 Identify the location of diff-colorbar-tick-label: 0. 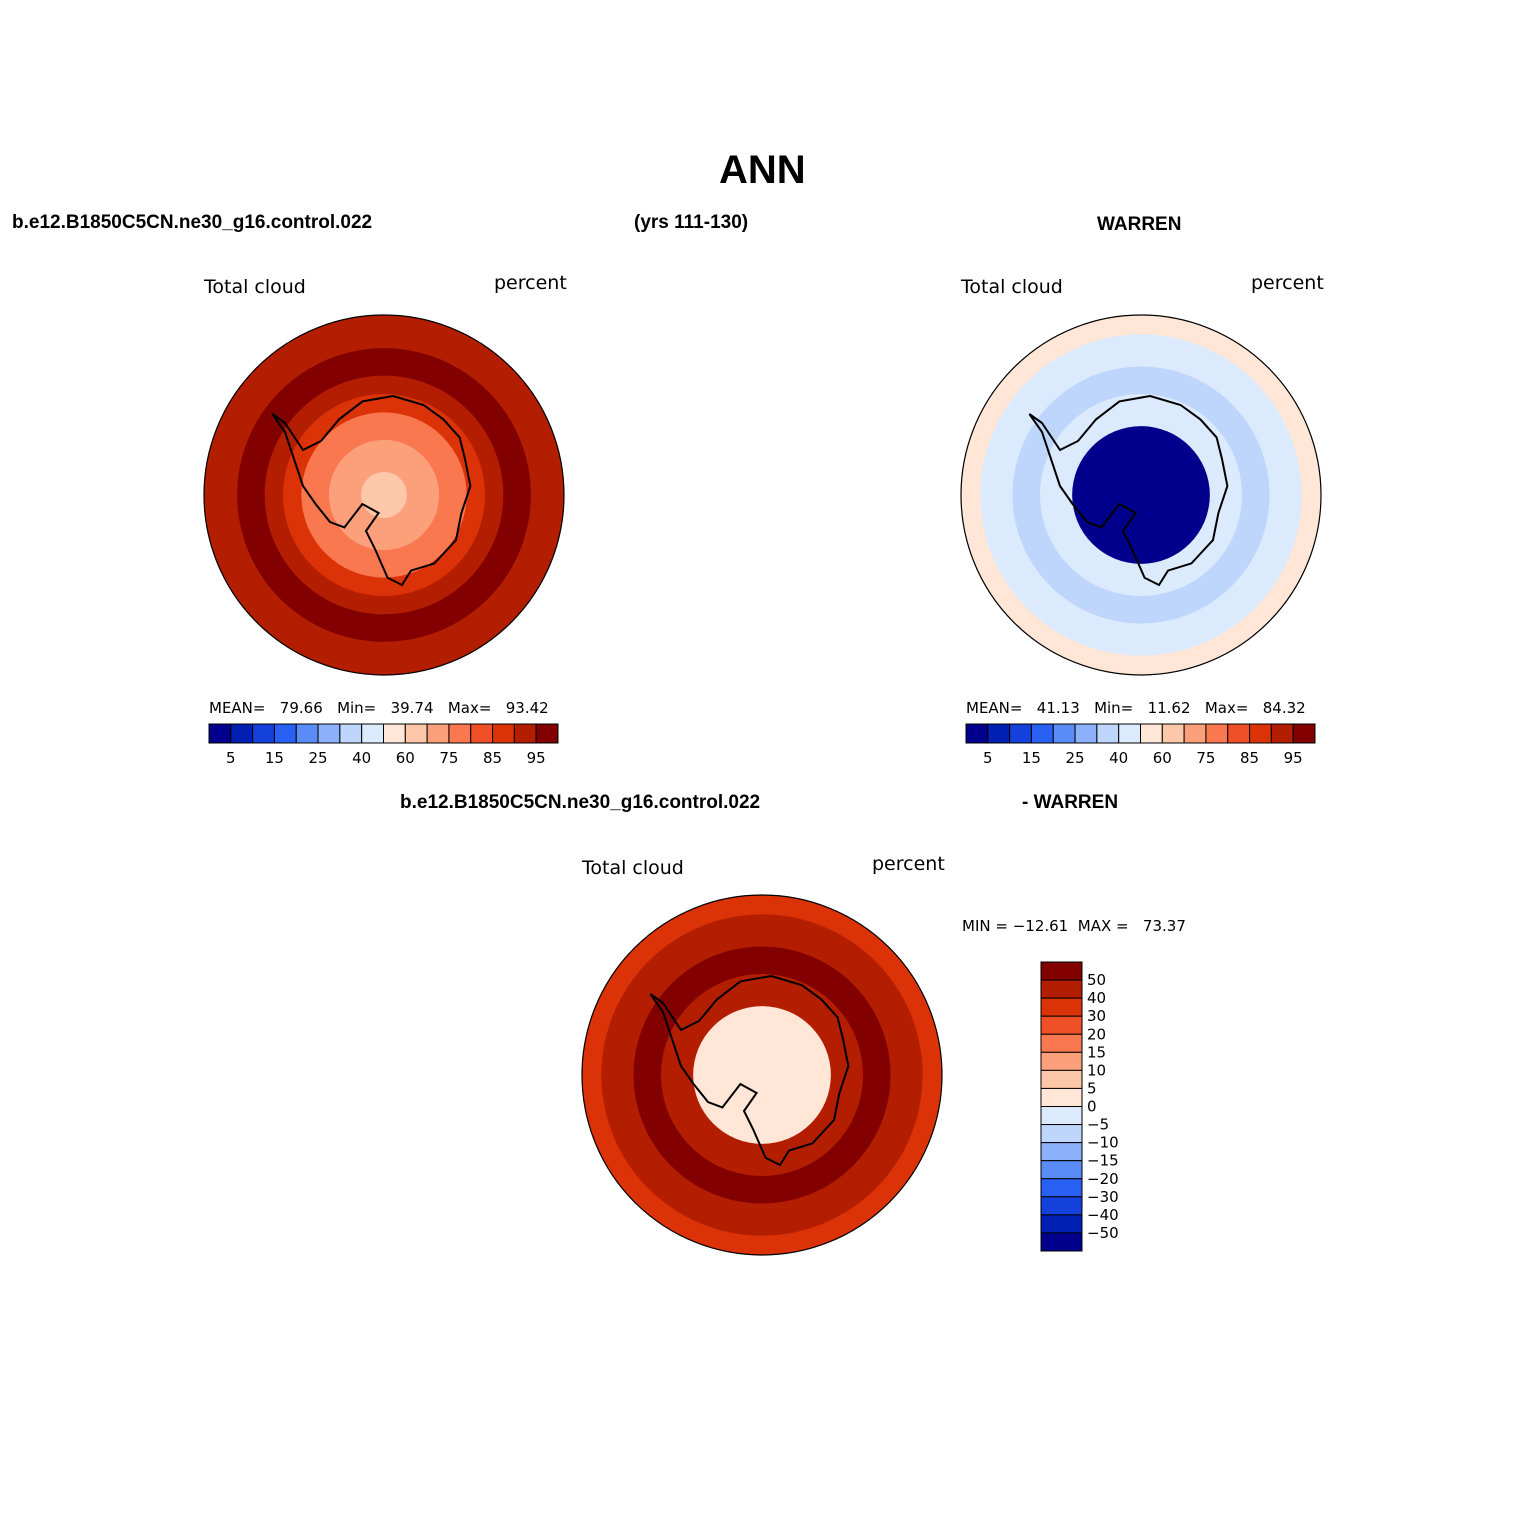
(1092, 1107).